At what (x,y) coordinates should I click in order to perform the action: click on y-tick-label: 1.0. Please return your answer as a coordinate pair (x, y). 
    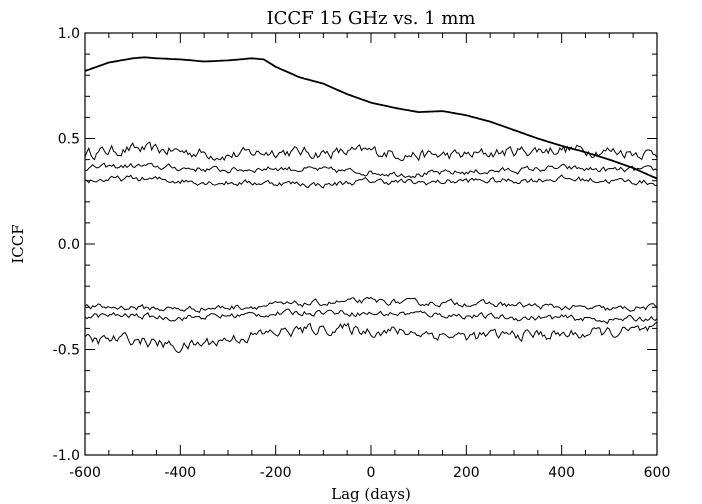
    Looking at the image, I should click on (69, 34).